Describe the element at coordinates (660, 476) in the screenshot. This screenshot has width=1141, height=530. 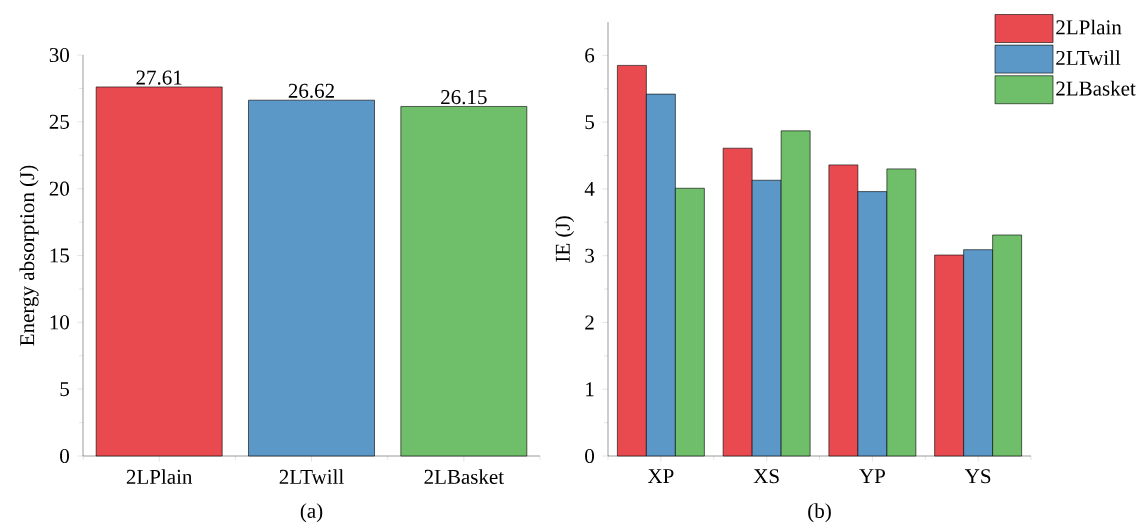
I see `x-tick-label: XP` at that location.